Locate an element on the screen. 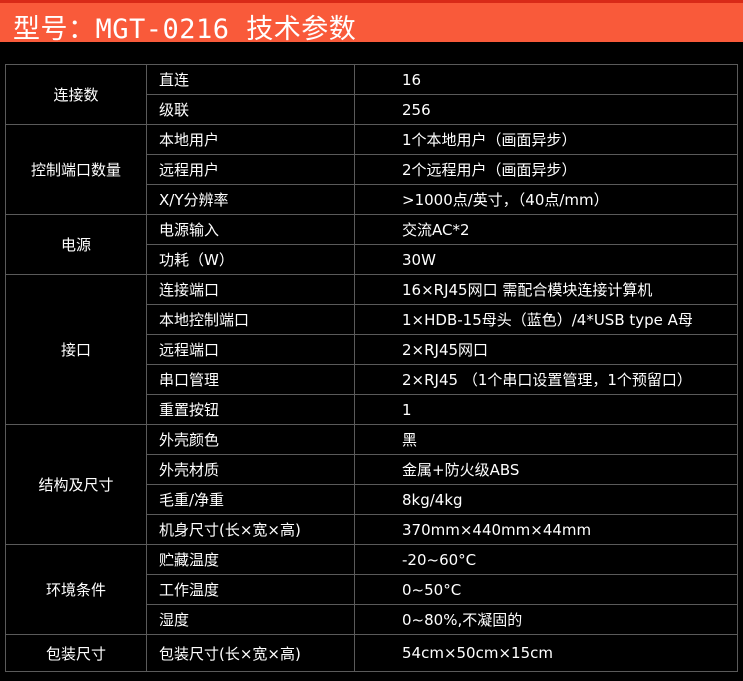 The height and width of the screenshot is (681, 743). table-row: 远程端口 2×RJ45网口 is located at coordinates (372, 349).